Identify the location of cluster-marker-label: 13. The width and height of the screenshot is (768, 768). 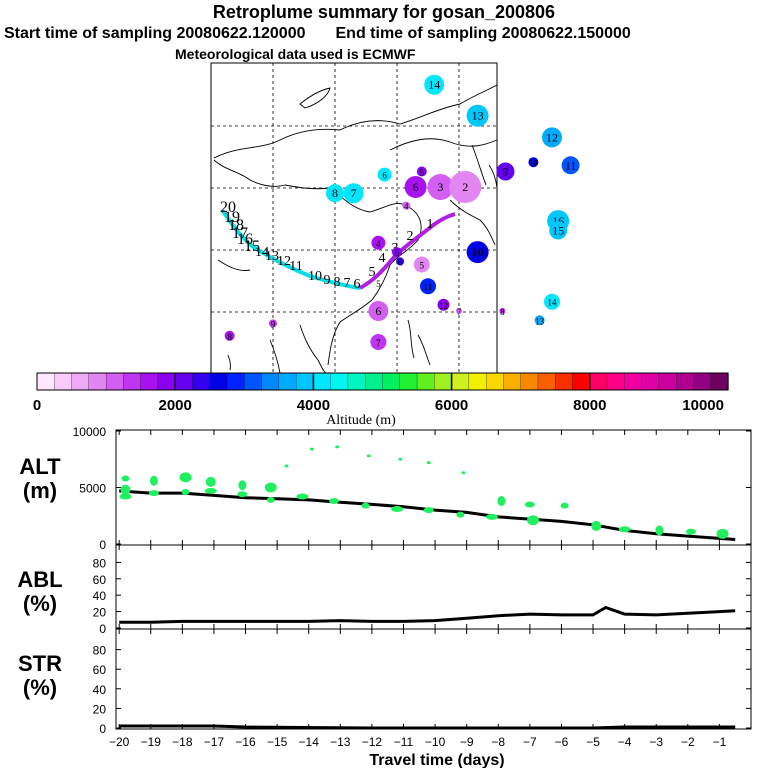
(478, 116).